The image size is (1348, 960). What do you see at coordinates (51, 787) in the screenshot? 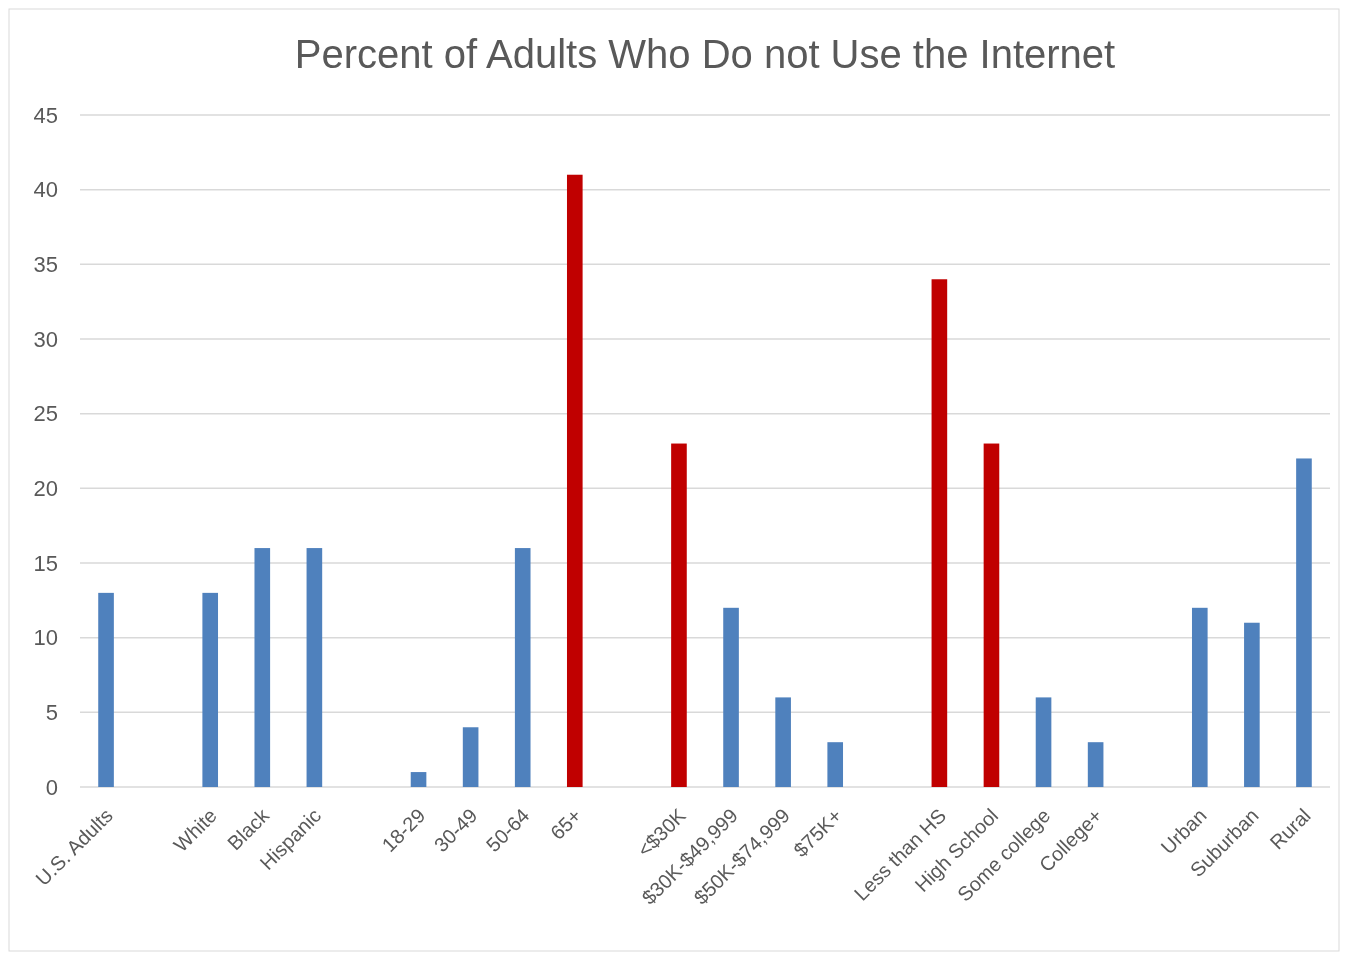
I see `y-tick-label: 0` at bounding box center [51, 787].